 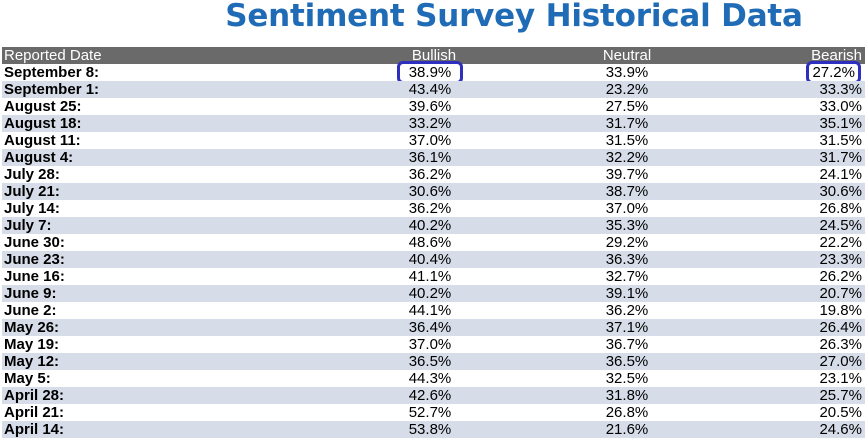 What do you see at coordinates (840, 106) in the screenshot?
I see `cell-bearish: 33.0%` at bounding box center [840, 106].